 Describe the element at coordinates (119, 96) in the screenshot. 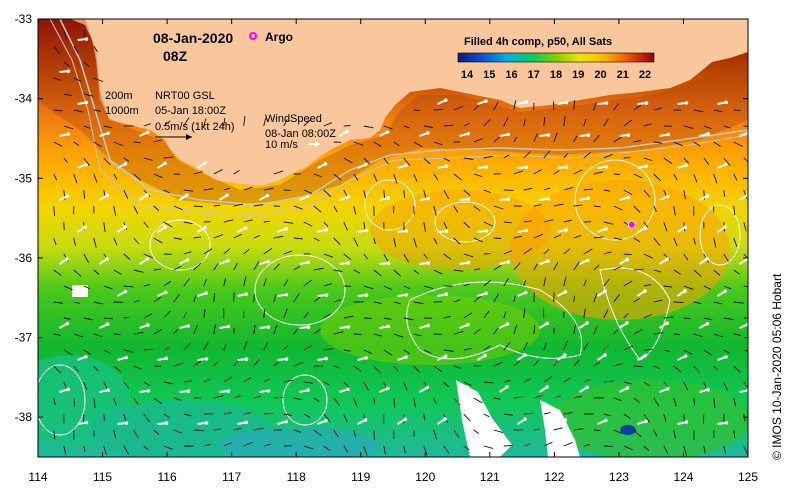

I see `depth-label-200m: 200m` at that location.